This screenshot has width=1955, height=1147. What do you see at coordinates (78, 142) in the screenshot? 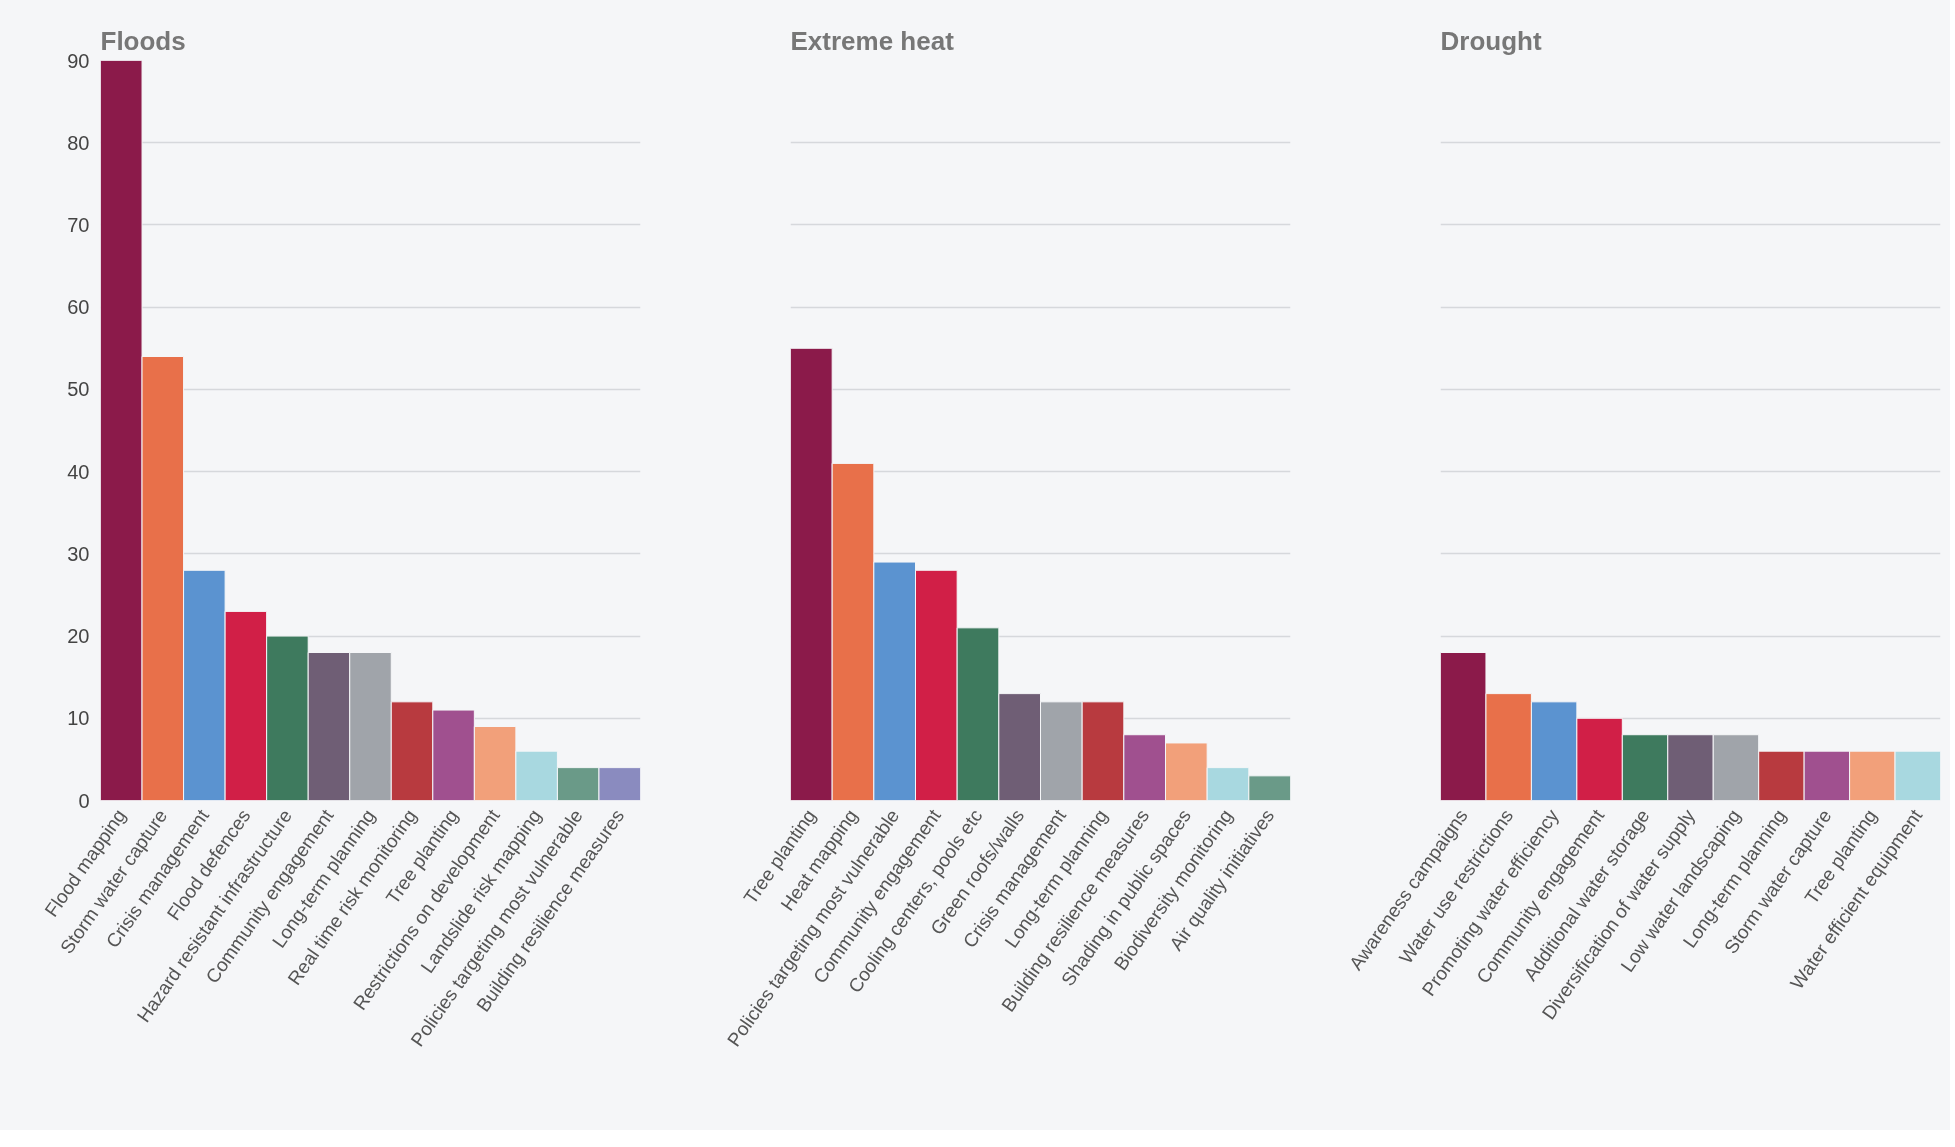
I see `y-tick-label: 80` at bounding box center [78, 142].